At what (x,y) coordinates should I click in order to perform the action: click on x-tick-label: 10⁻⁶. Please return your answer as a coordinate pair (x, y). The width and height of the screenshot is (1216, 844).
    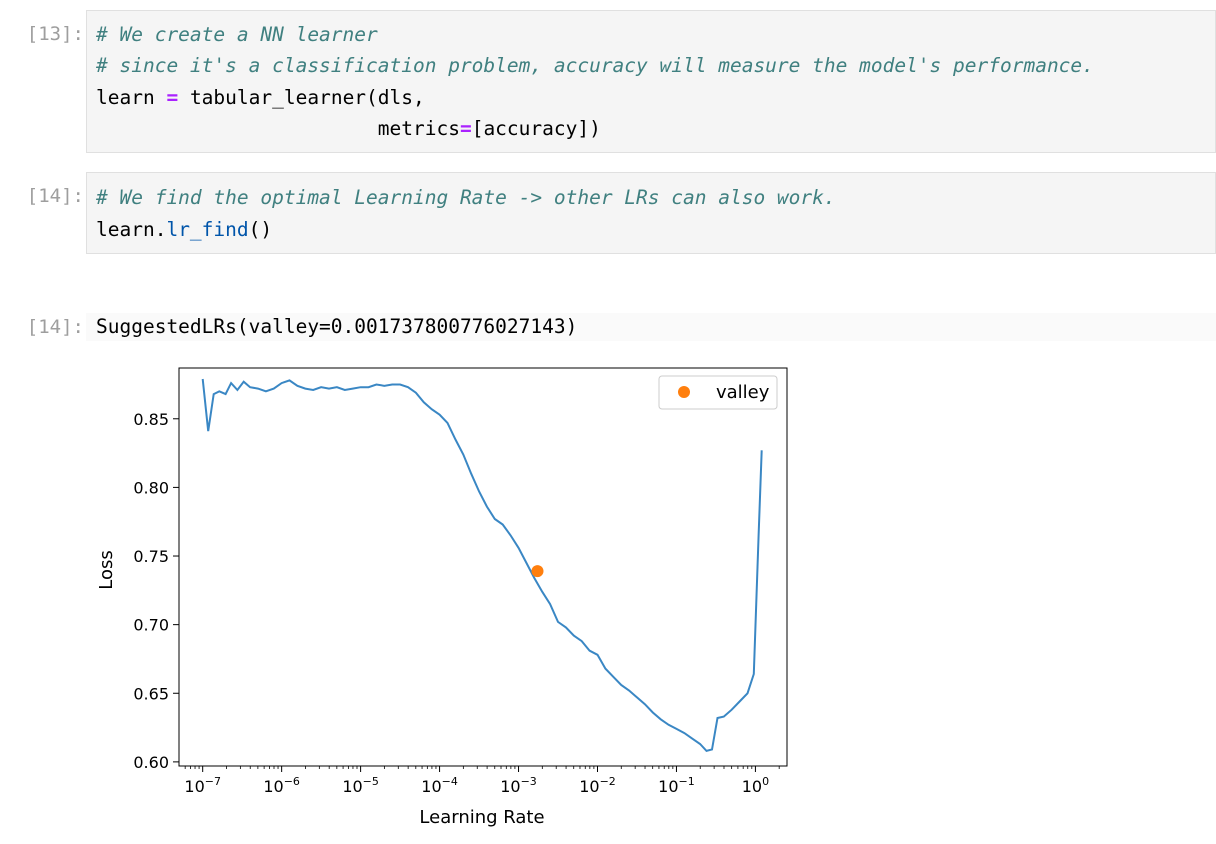
    Looking at the image, I should click on (281, 785).